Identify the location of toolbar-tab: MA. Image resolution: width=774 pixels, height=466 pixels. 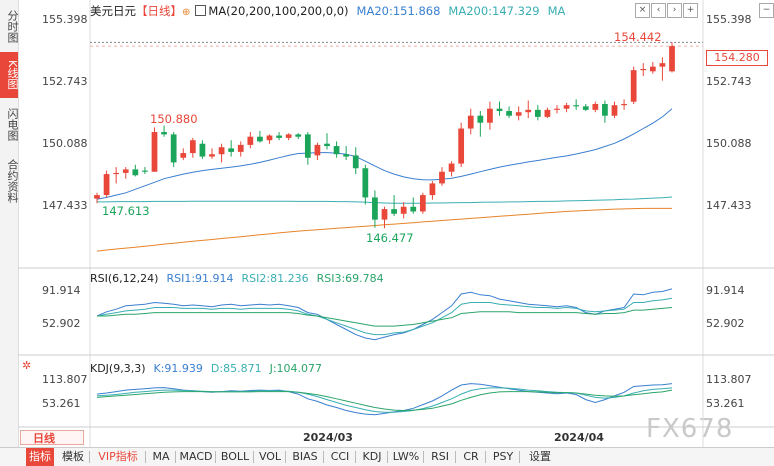
(161, 456).